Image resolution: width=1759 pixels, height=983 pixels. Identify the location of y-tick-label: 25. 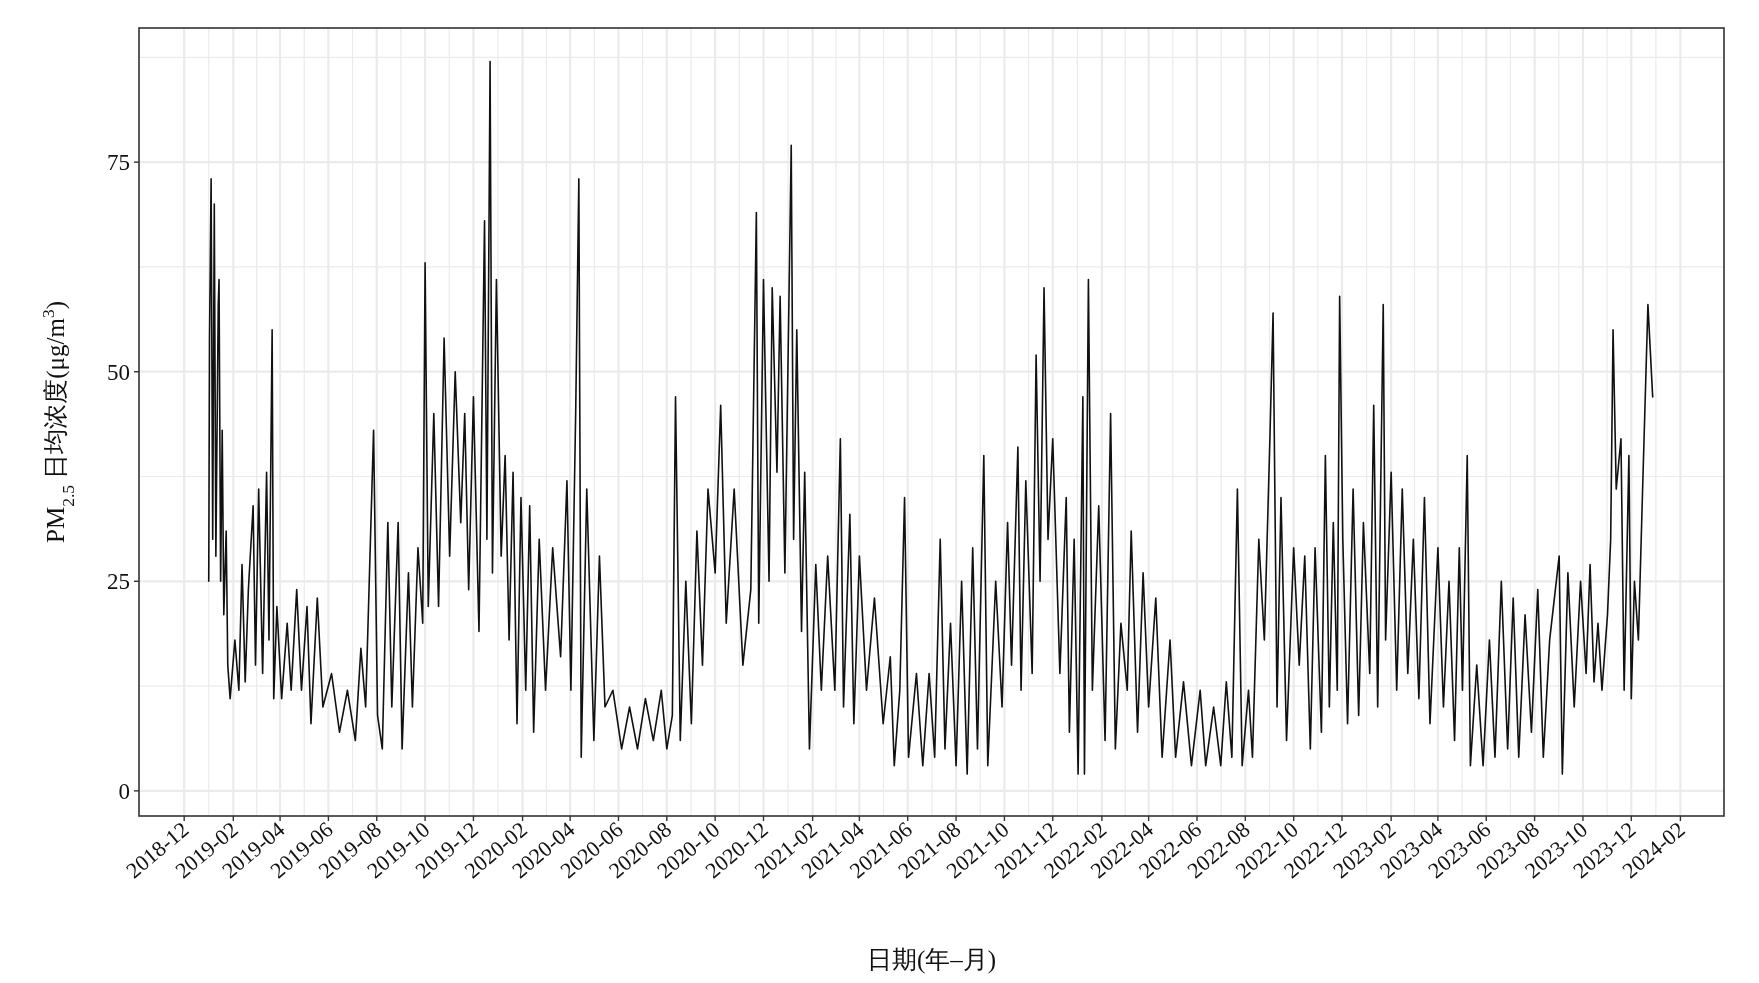
(118, 582).